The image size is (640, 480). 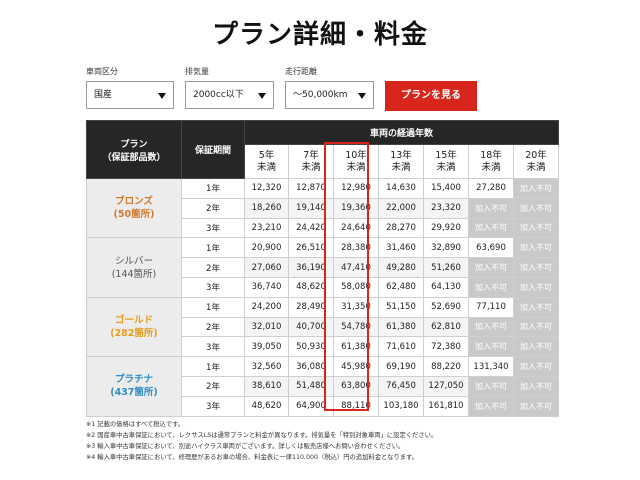 I want to click on price-cell: 48,620, so click(x=266, y=406).